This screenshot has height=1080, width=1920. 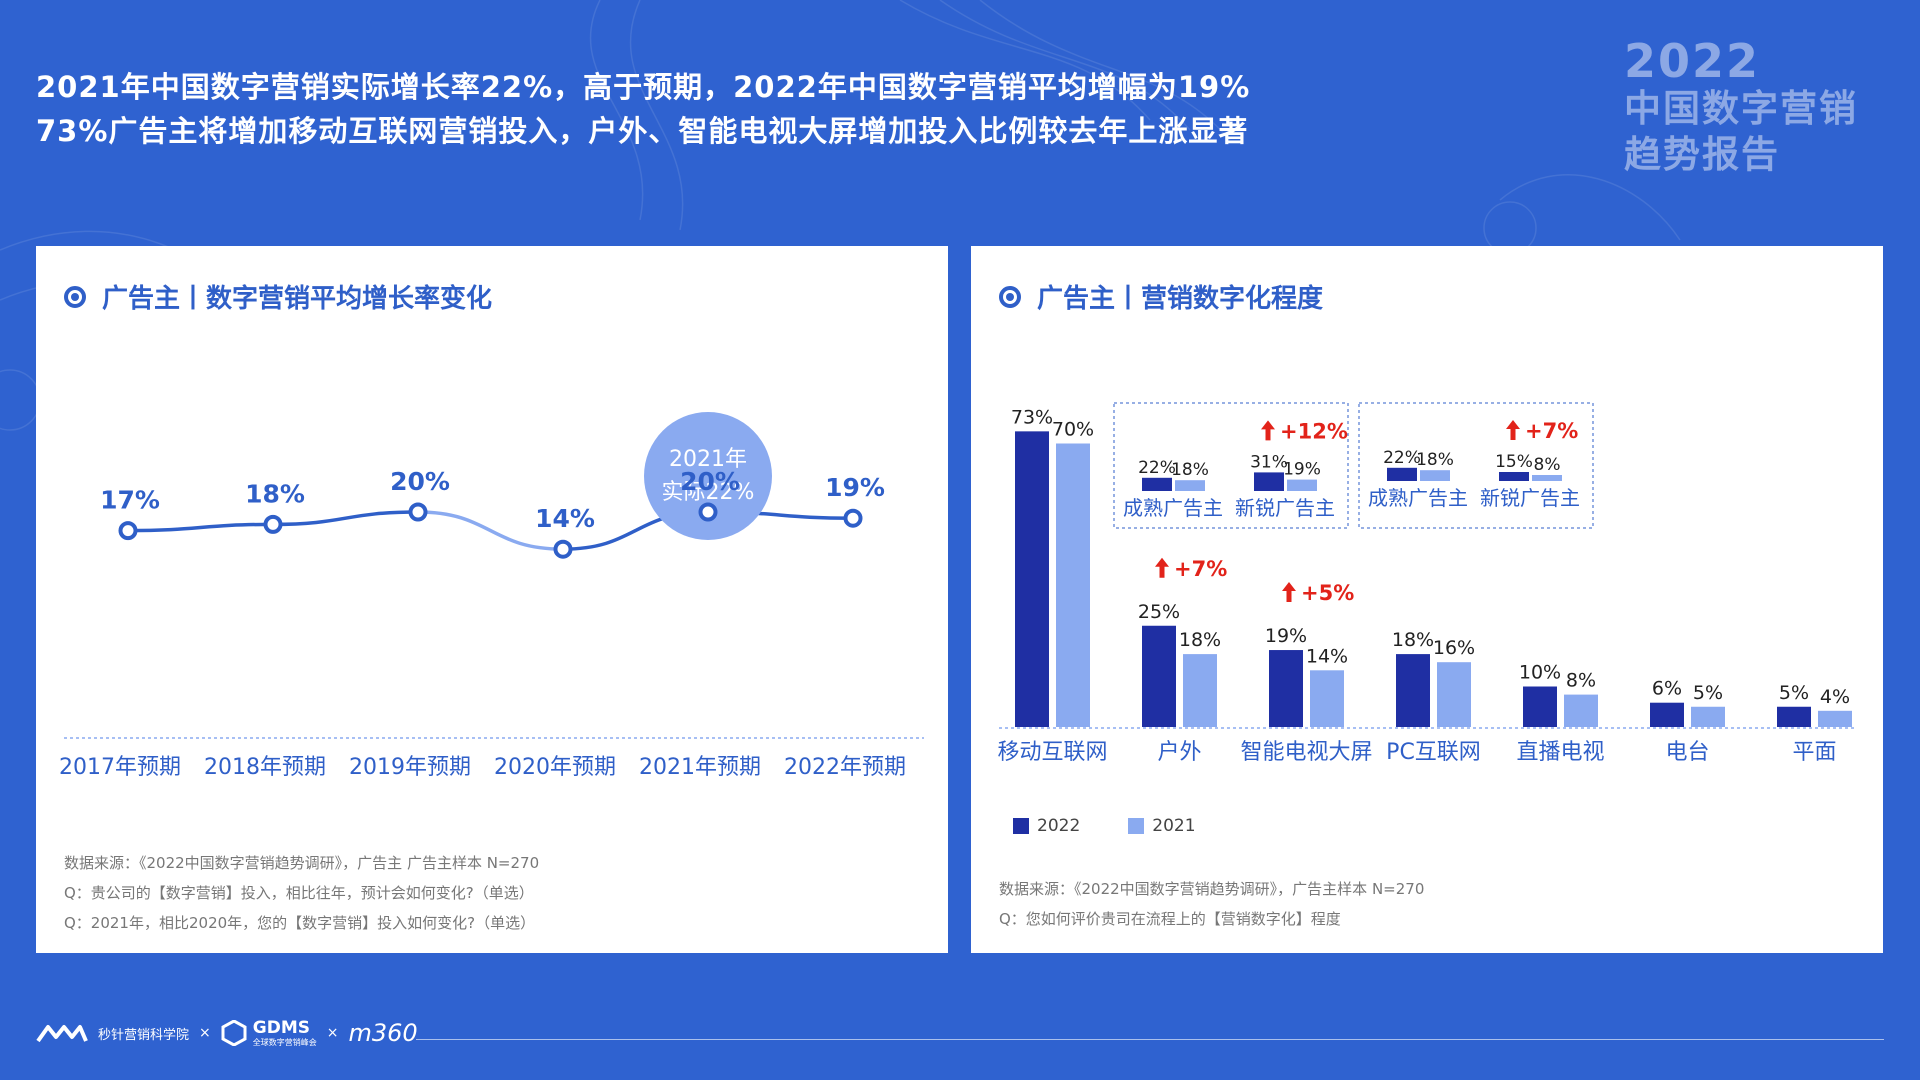 What do you see at coordinates (1327, 593) in the screenshot?
I see `growth-label: +5%` at bounding box center [1327, 593].